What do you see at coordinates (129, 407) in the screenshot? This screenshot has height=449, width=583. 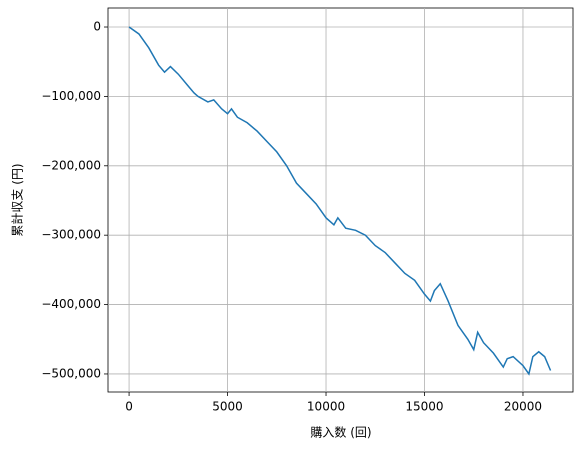 I see `x-tick-label: 0` at bounding box center [129, 407].